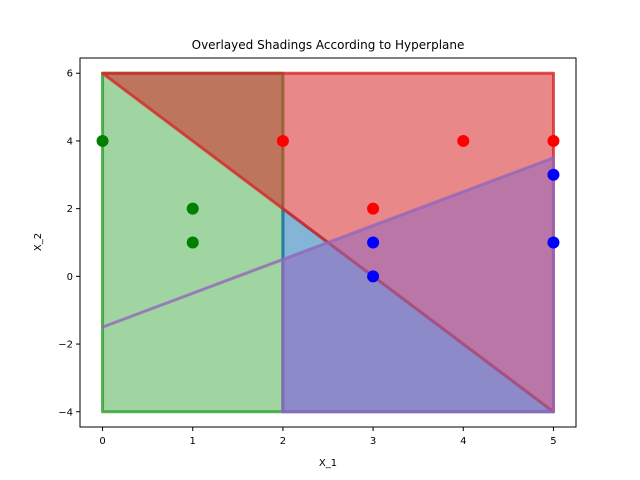  Describe the element at coordinates (38, 242) in the screenshot. I see `y-axis-label: X_2` at that location.